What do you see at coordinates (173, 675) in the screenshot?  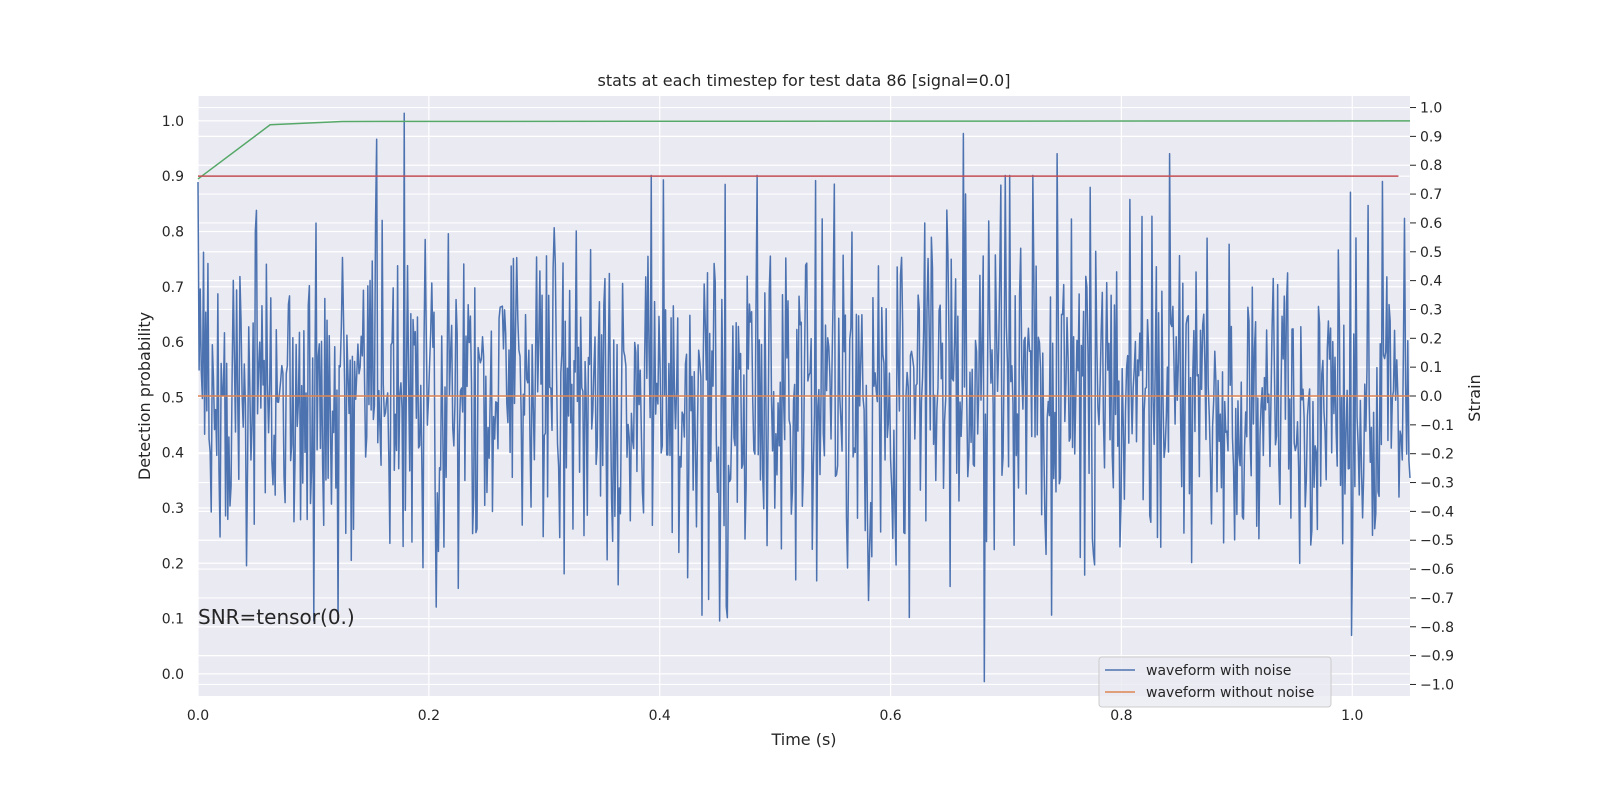 I see `y-left-tick-label: 0.0` at bounding box center [173, 675].